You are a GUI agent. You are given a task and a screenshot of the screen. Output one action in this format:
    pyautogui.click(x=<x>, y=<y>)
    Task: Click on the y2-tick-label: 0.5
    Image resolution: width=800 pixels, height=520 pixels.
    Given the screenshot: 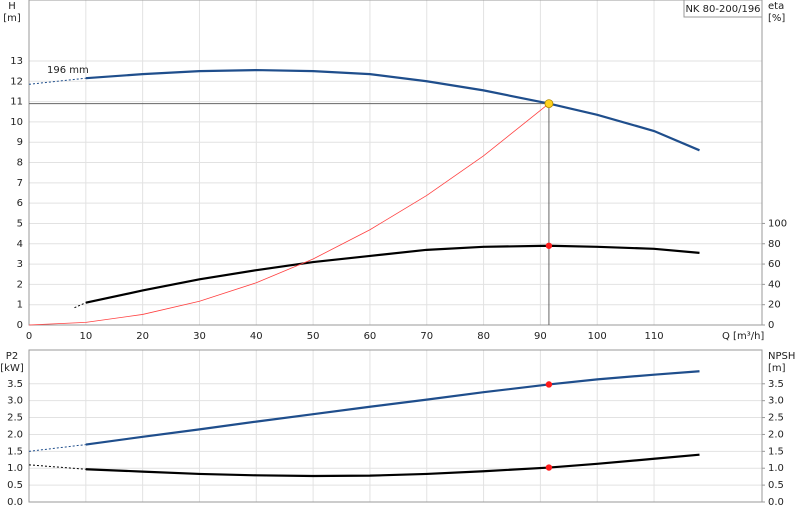 What is the action you would take?
    pyautogui.click(x=776, y=485)
    